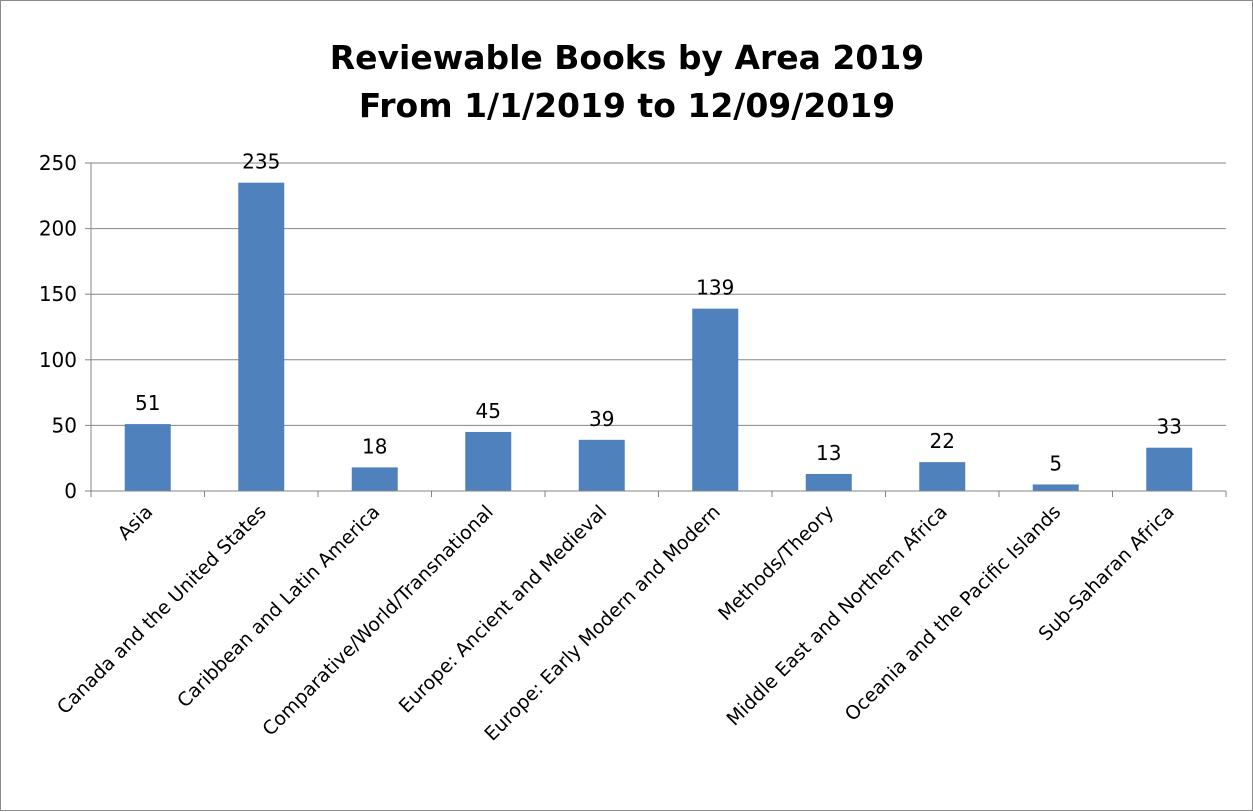 The width and height of the screenshot is (1253, 812). Describe the element at coordinates (58, 294) in the screenshot. I see `y-tick-label: 150` at that location.